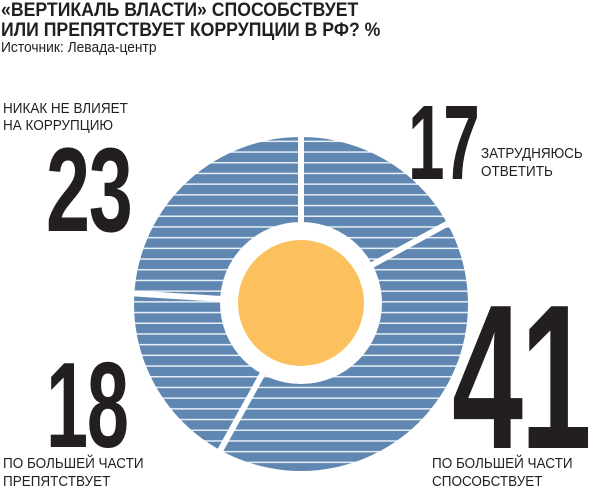 The width and height of the screenshot is (600, 499). Describe the element at coordinates (89, 190) in the screenshot. I see `value-23: 23` at that location.